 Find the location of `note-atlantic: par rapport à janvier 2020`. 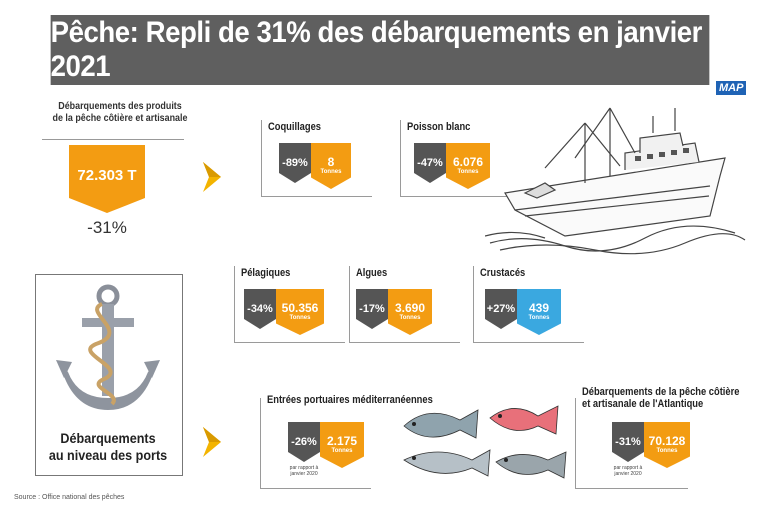

note-atlantic: par rapport à janvier 2020 is located at coordinates (628, 471).